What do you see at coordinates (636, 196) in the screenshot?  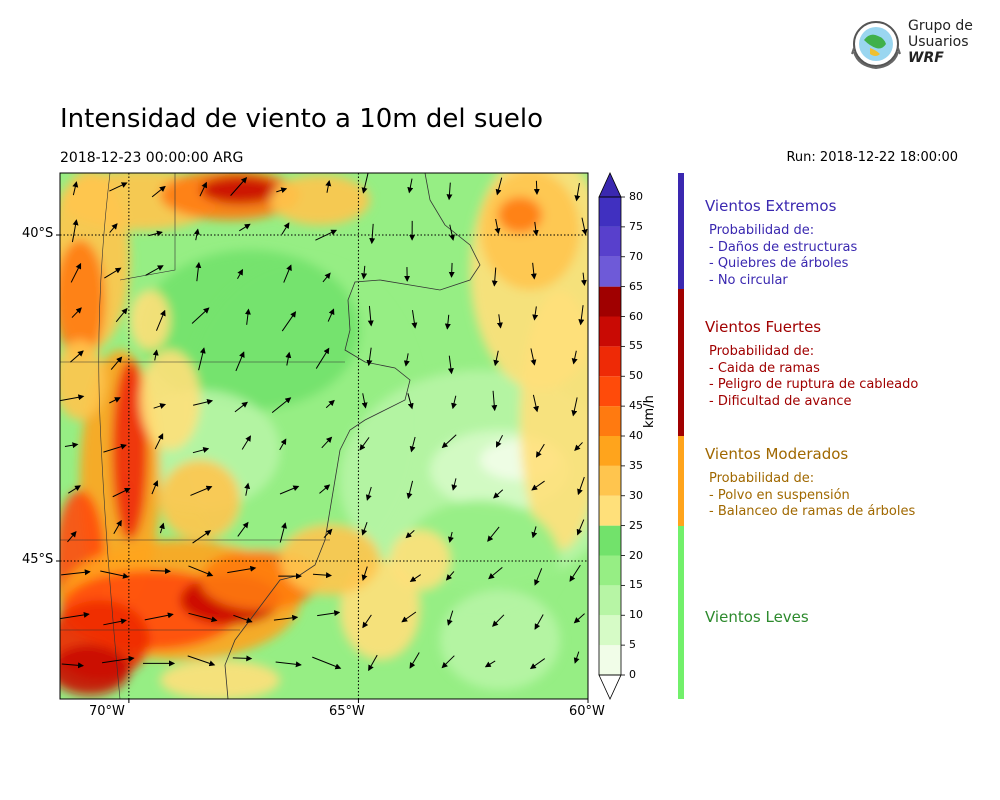 I see `colorbar-tick-label: 80` at bounding box center [636, 196].